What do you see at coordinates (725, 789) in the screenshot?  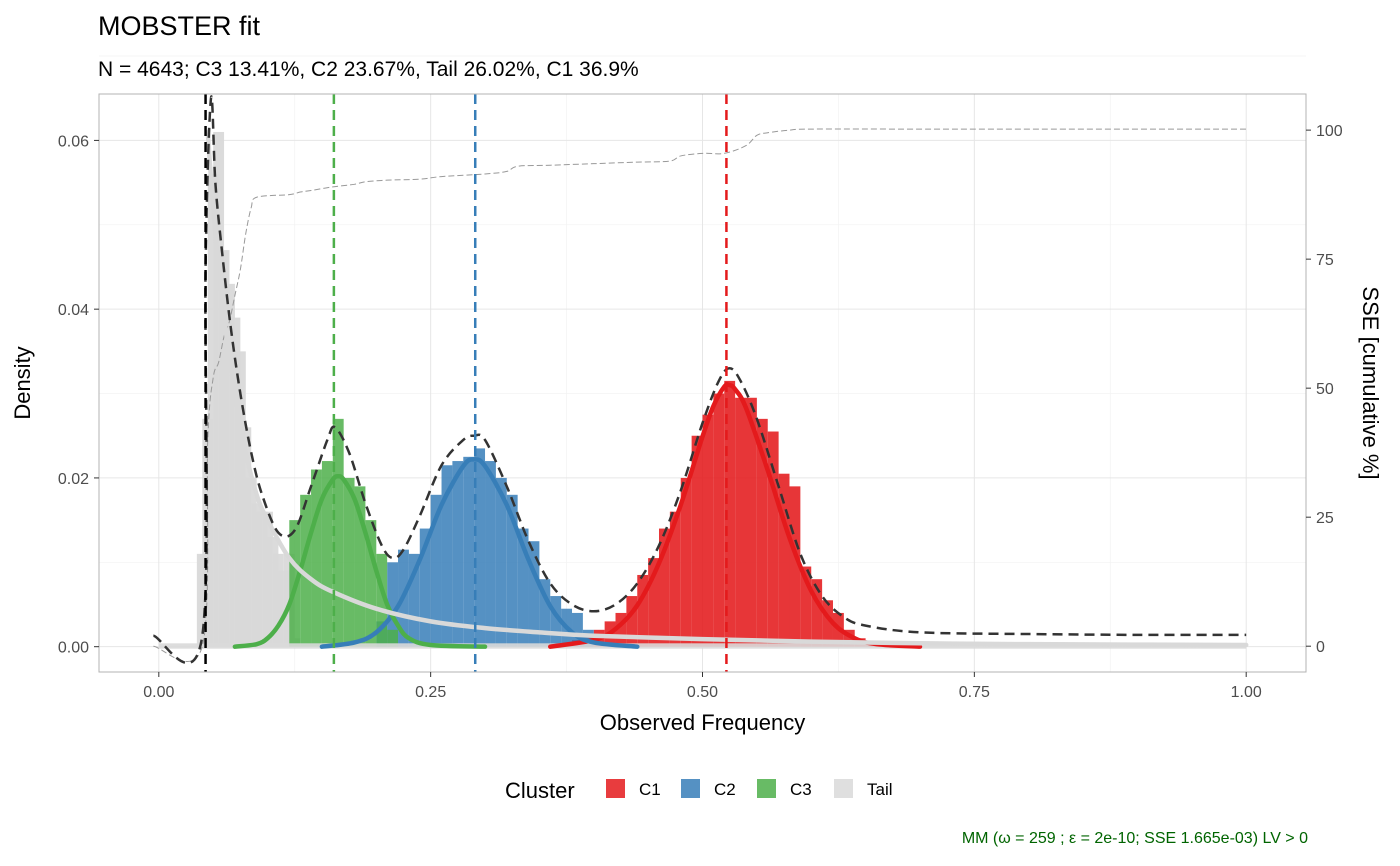 I see `legend-label-c2: C2` at bounding box center [725, 789].